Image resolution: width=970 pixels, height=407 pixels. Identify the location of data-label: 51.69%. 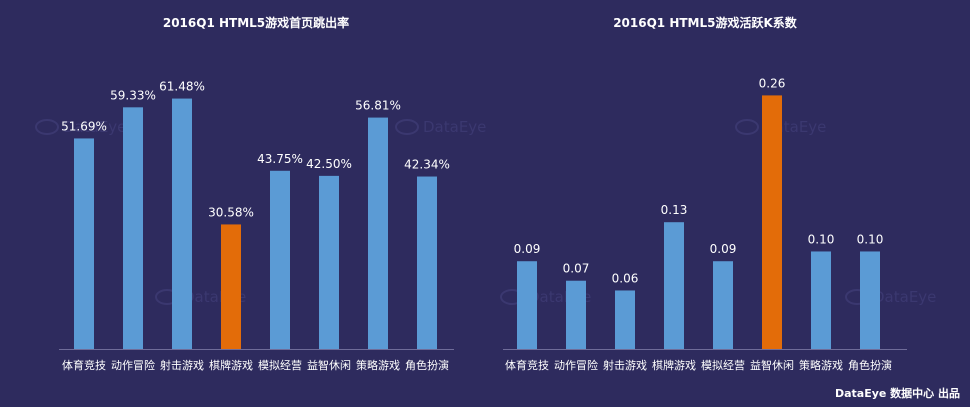
(84, 126).